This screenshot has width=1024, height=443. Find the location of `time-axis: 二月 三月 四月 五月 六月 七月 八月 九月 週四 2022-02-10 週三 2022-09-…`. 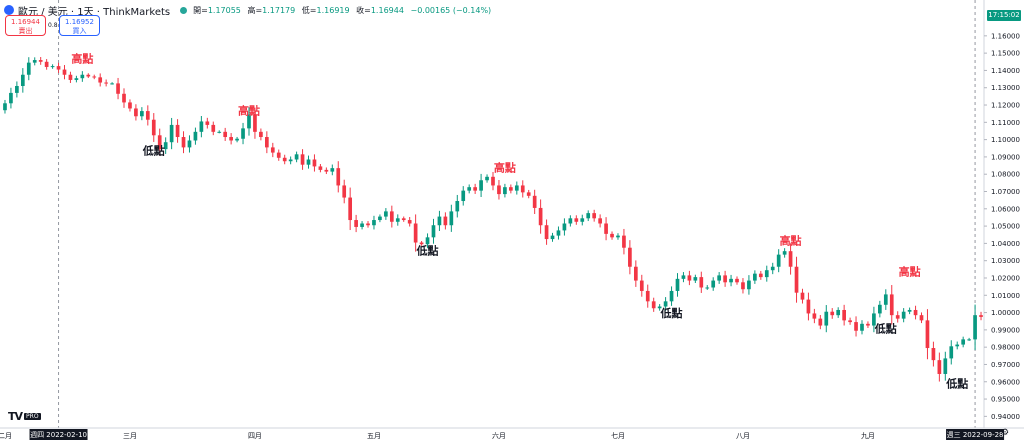

time-axis: 二月 三月 四月 五月 六月 七月 八月 九月 週四 2022-02-10 週三 2022-09-… is located at coordinates (512, 433).